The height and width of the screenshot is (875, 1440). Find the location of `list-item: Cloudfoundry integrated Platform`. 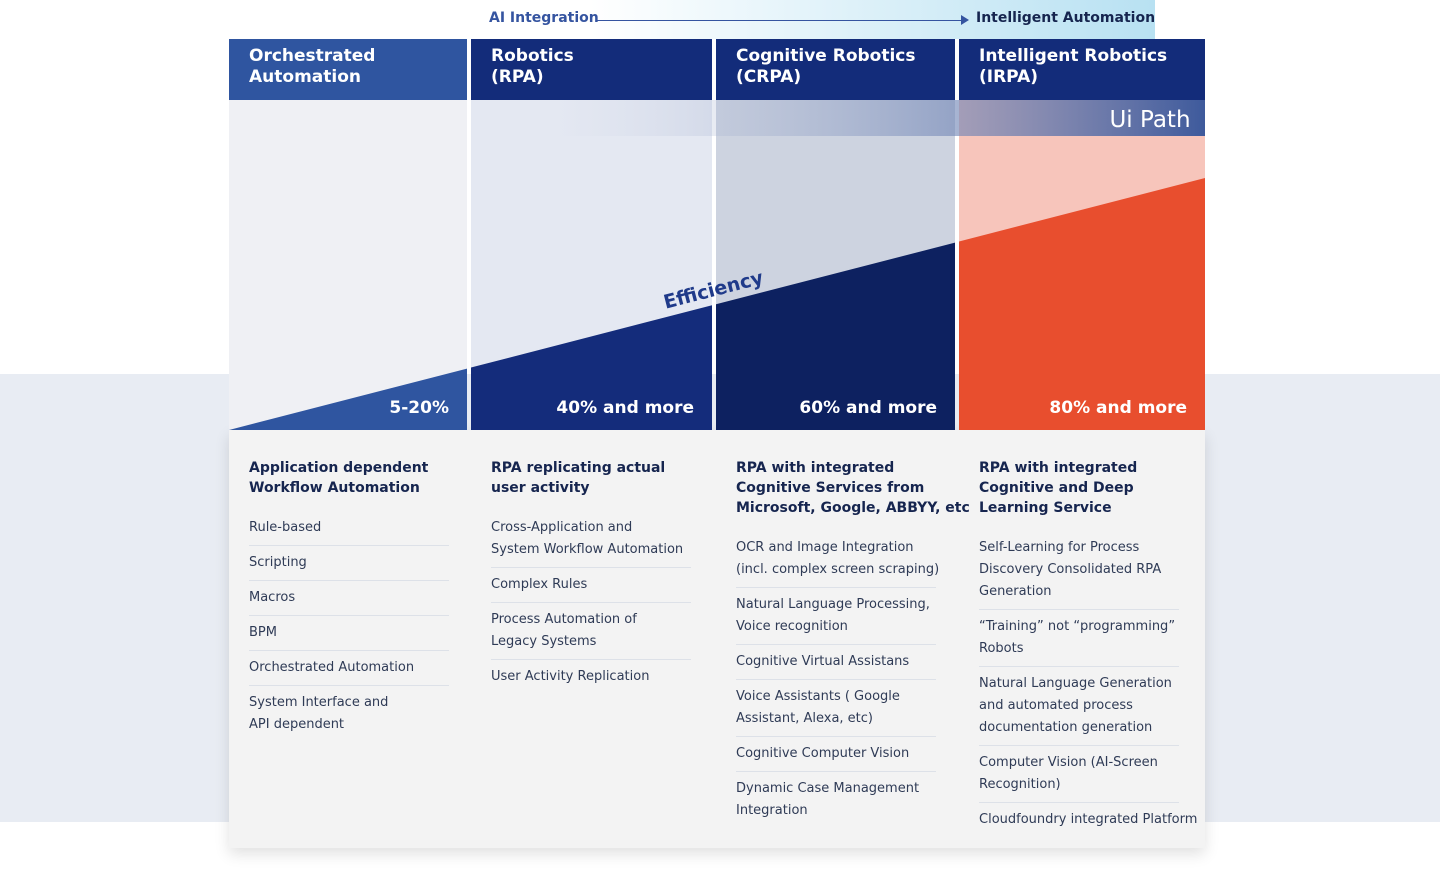

list-item: Cloudfoundry integrated Platform is located at coordinates (1088, 820).